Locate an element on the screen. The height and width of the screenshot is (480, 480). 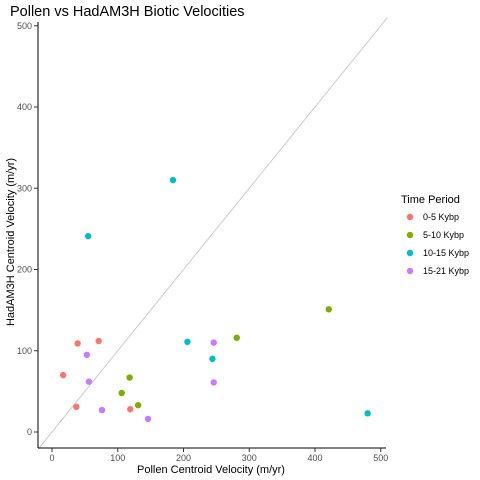
x-tick-label: 400 is located at coordinates (314, 458).